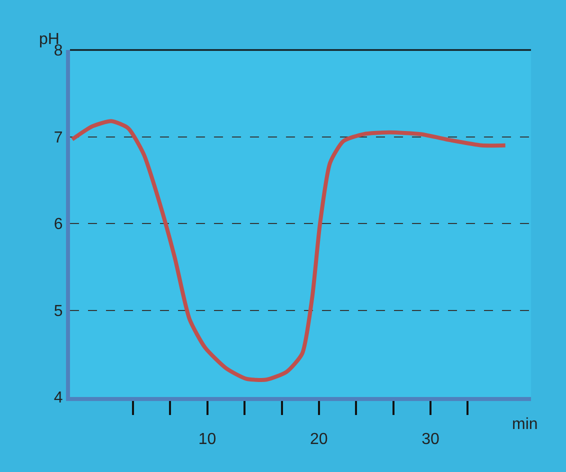 The image size is (566, 472). Describe the element at coordinates (58, 137) in the screenshot. I see `y-tick-label: 7` at that location.